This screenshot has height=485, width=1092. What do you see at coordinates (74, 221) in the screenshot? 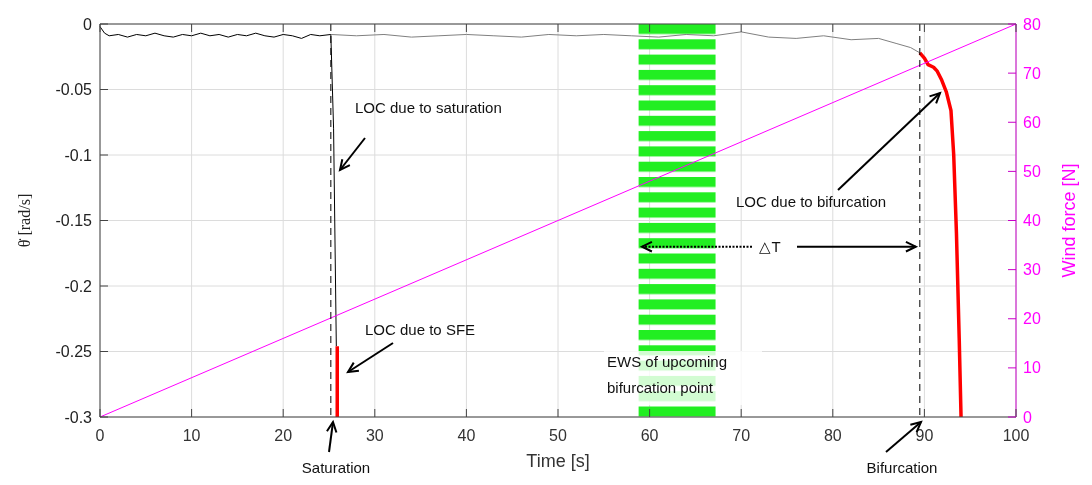
I see `y-tick-label: -0.15` at bounding box center [74, 221].